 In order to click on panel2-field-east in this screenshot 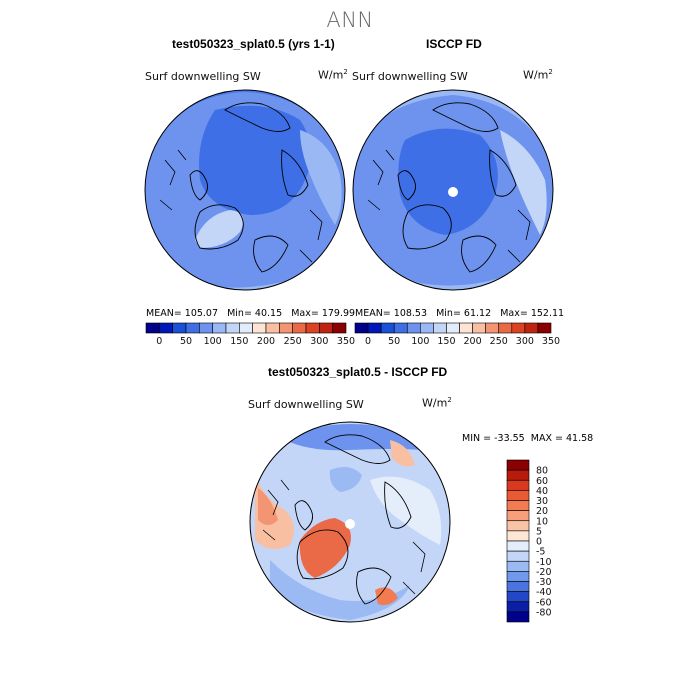, I will do `click(523, 182)`.